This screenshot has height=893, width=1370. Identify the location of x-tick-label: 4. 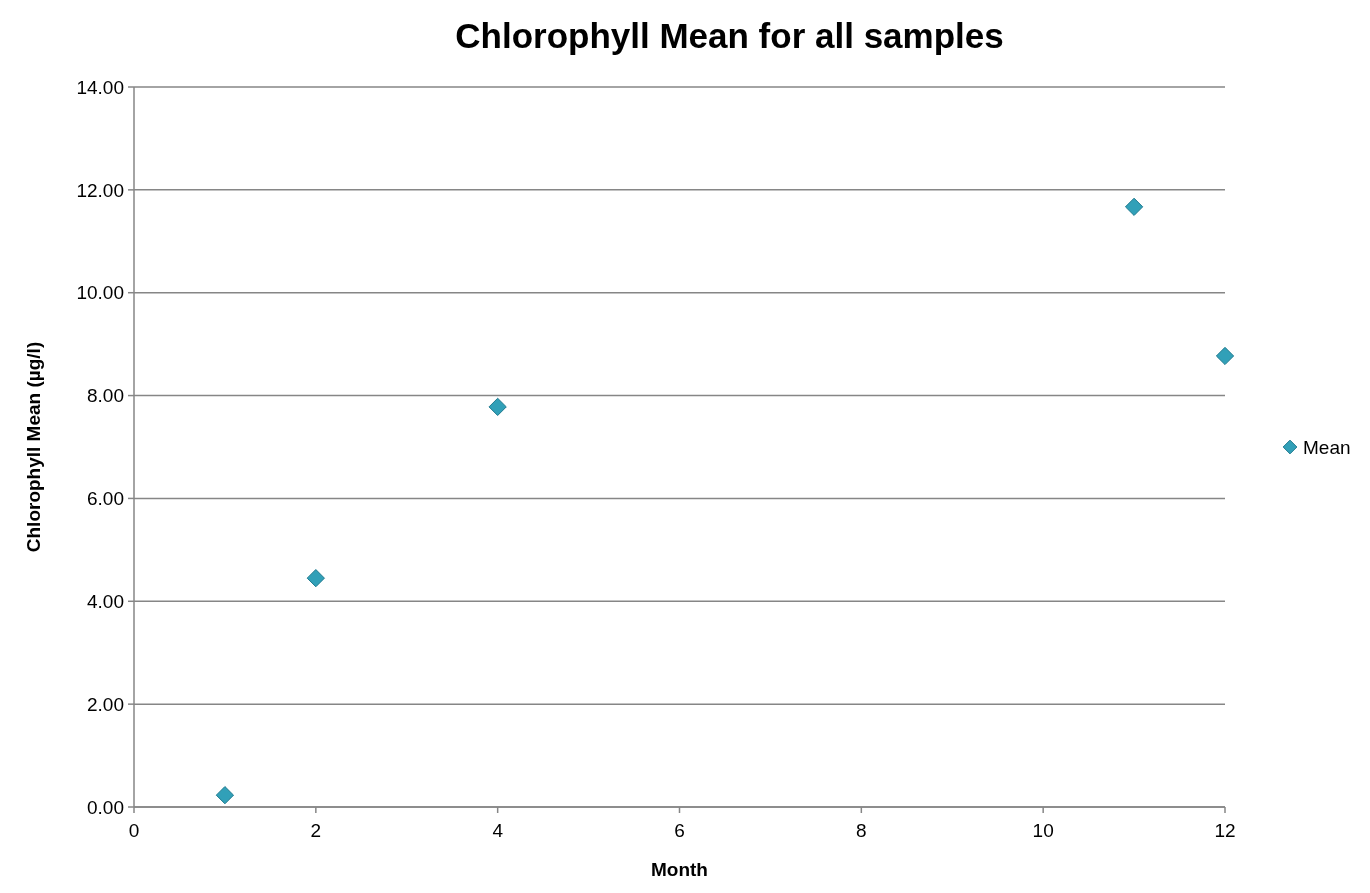
(498, 830).